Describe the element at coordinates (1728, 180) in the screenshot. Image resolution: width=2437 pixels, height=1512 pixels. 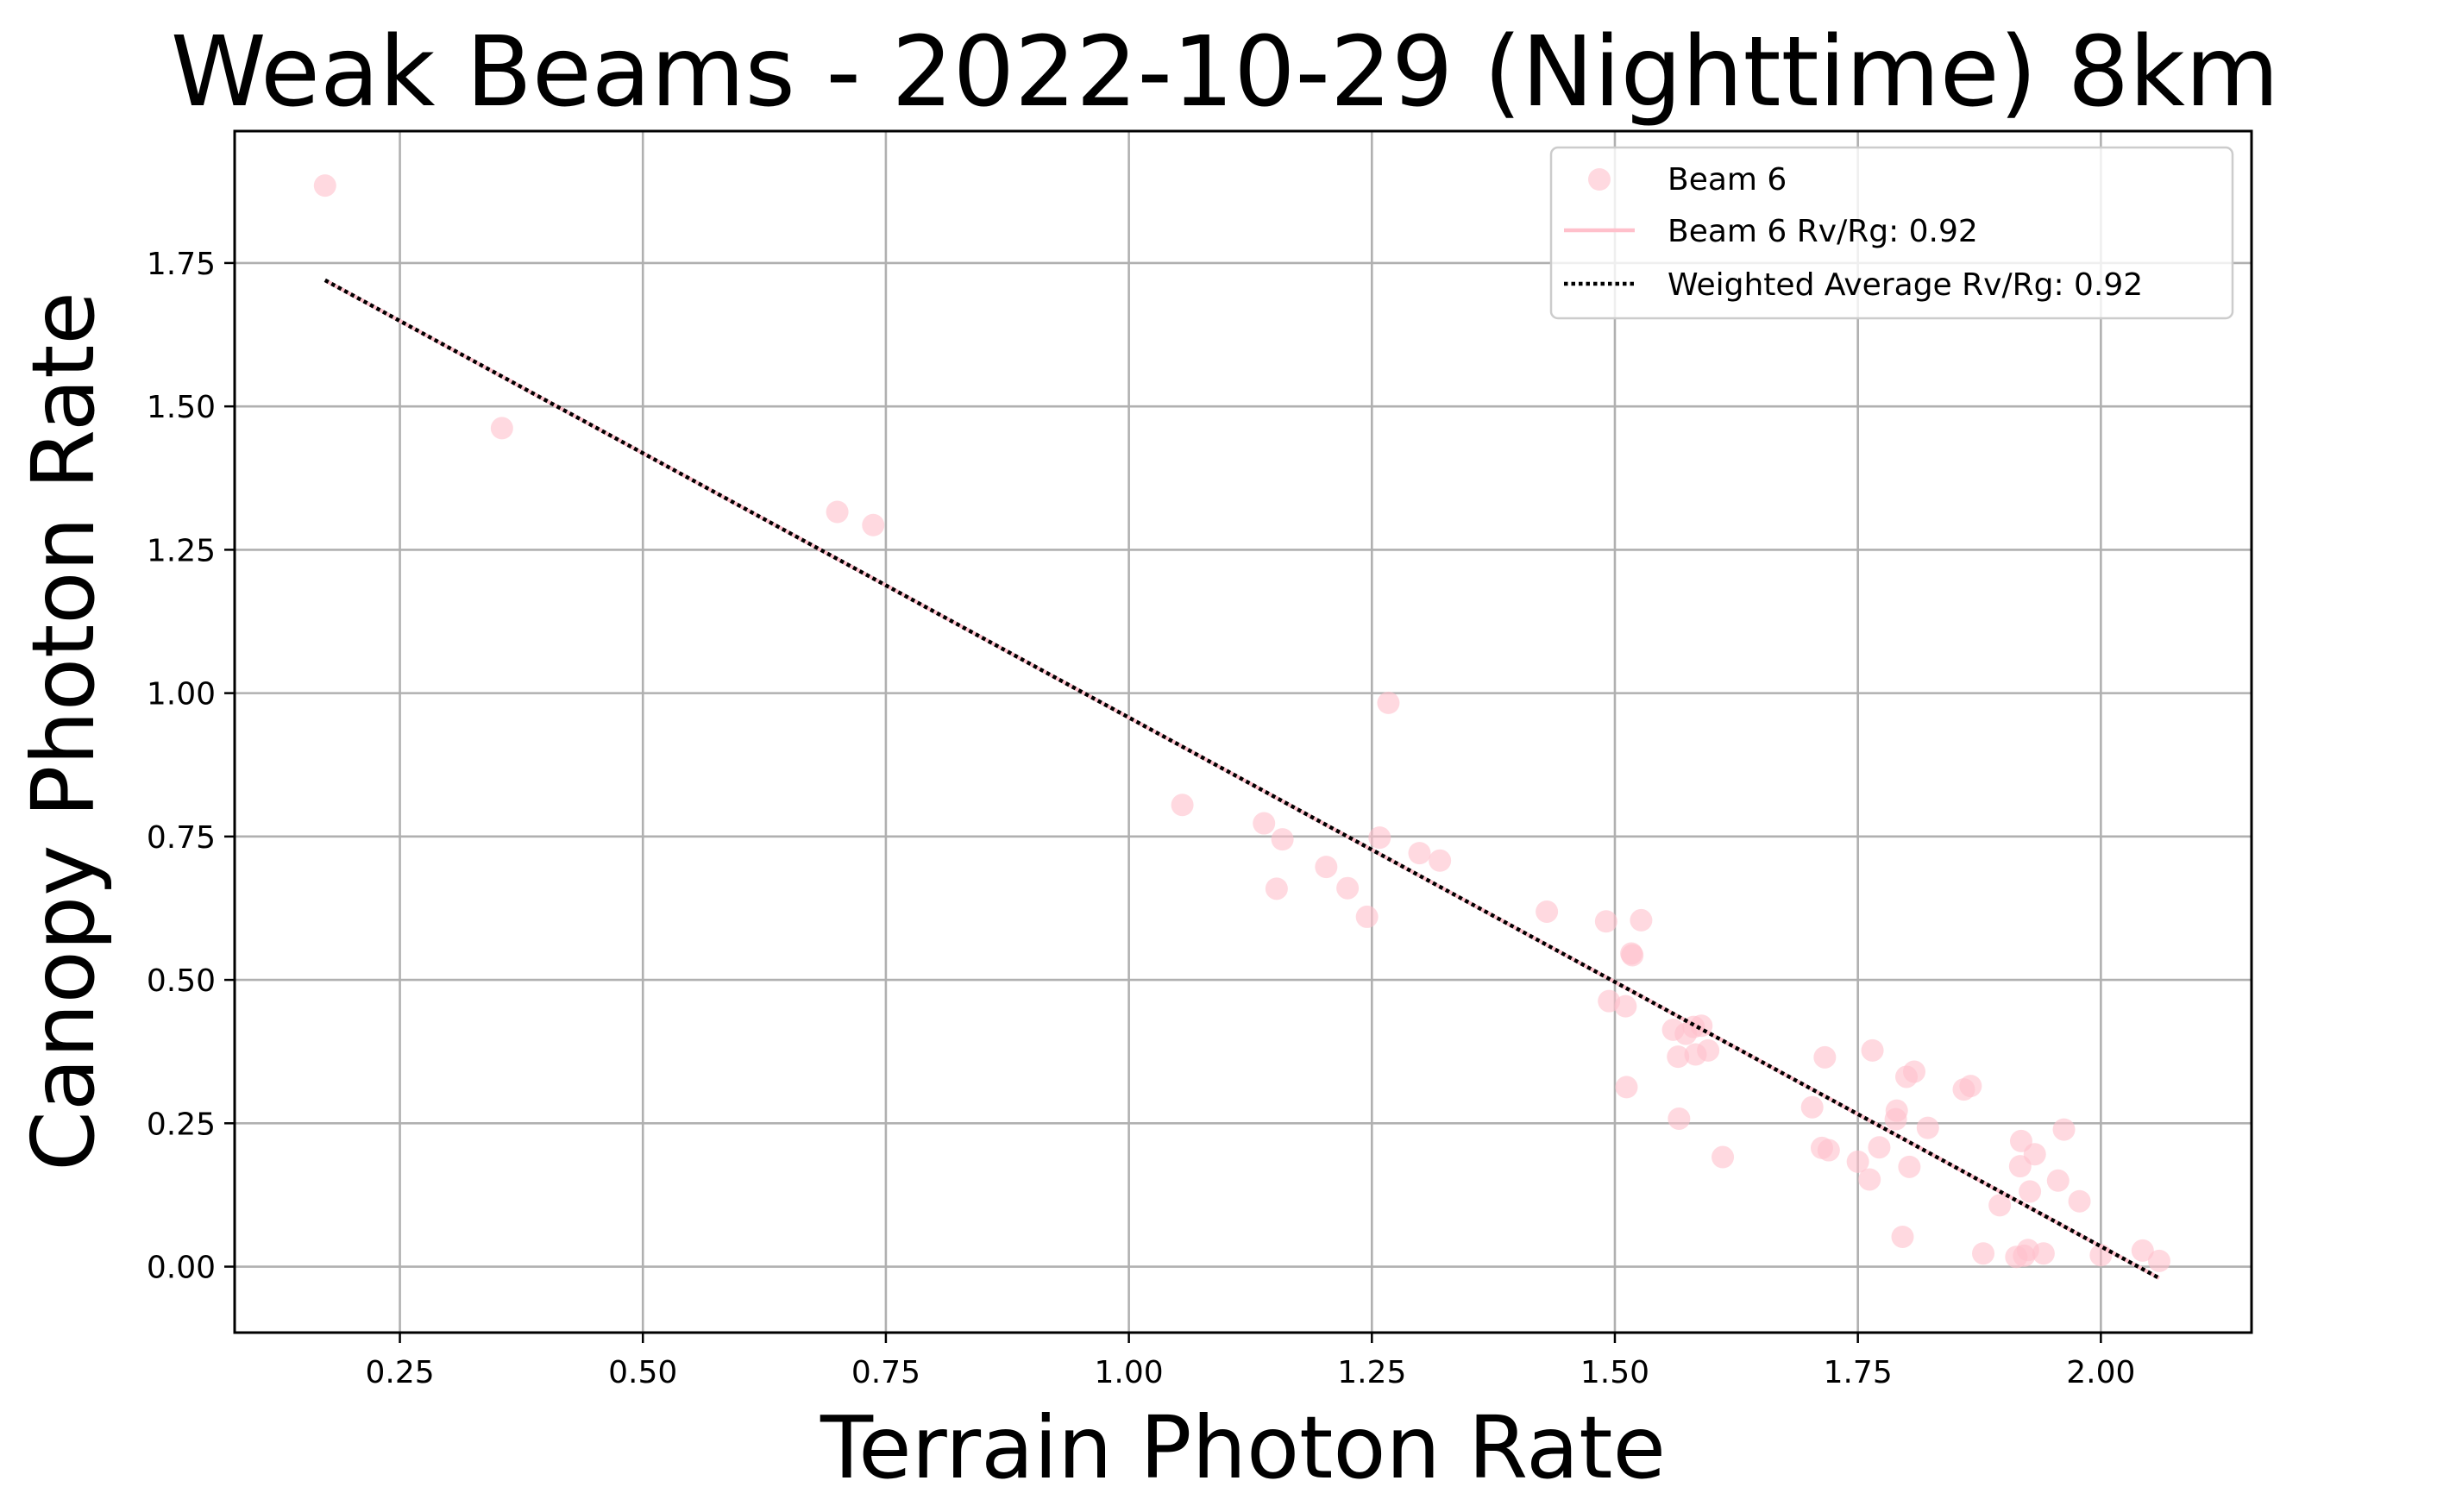
I see `legend-beam-points-label: Beam 6` at that location.